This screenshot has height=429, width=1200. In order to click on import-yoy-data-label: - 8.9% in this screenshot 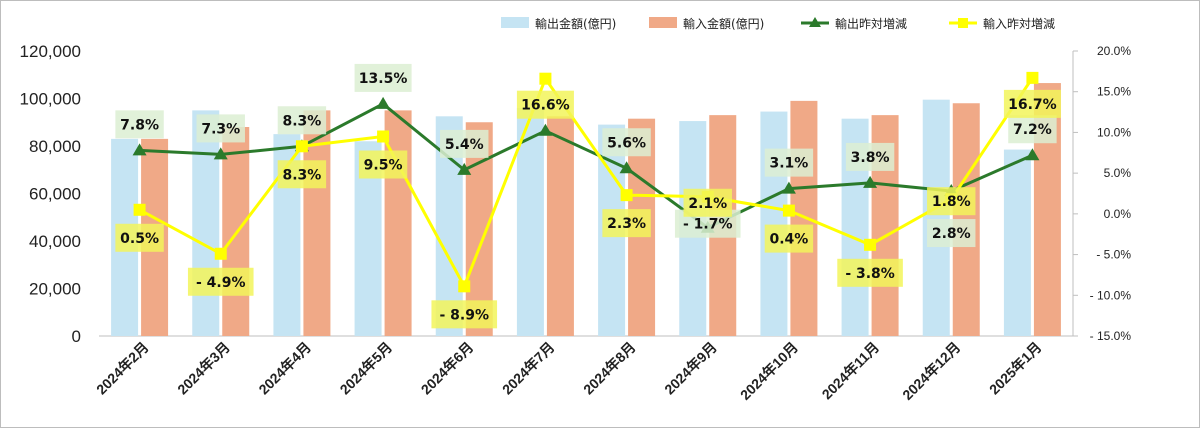, I will do `click(464, 315)`.